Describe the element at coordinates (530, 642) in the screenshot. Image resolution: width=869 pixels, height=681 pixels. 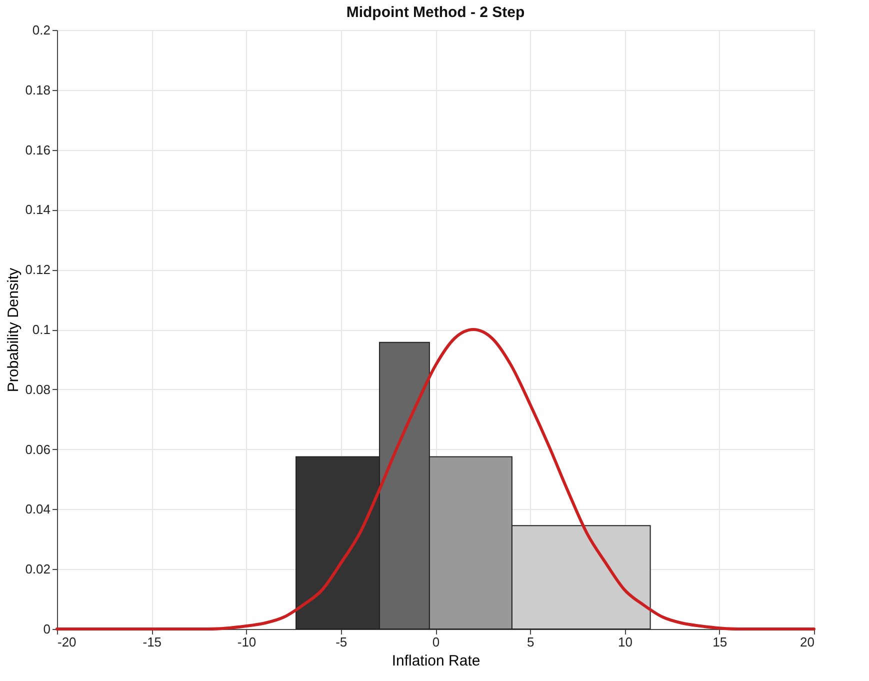
I see `x-tick-label: 5` at that location.